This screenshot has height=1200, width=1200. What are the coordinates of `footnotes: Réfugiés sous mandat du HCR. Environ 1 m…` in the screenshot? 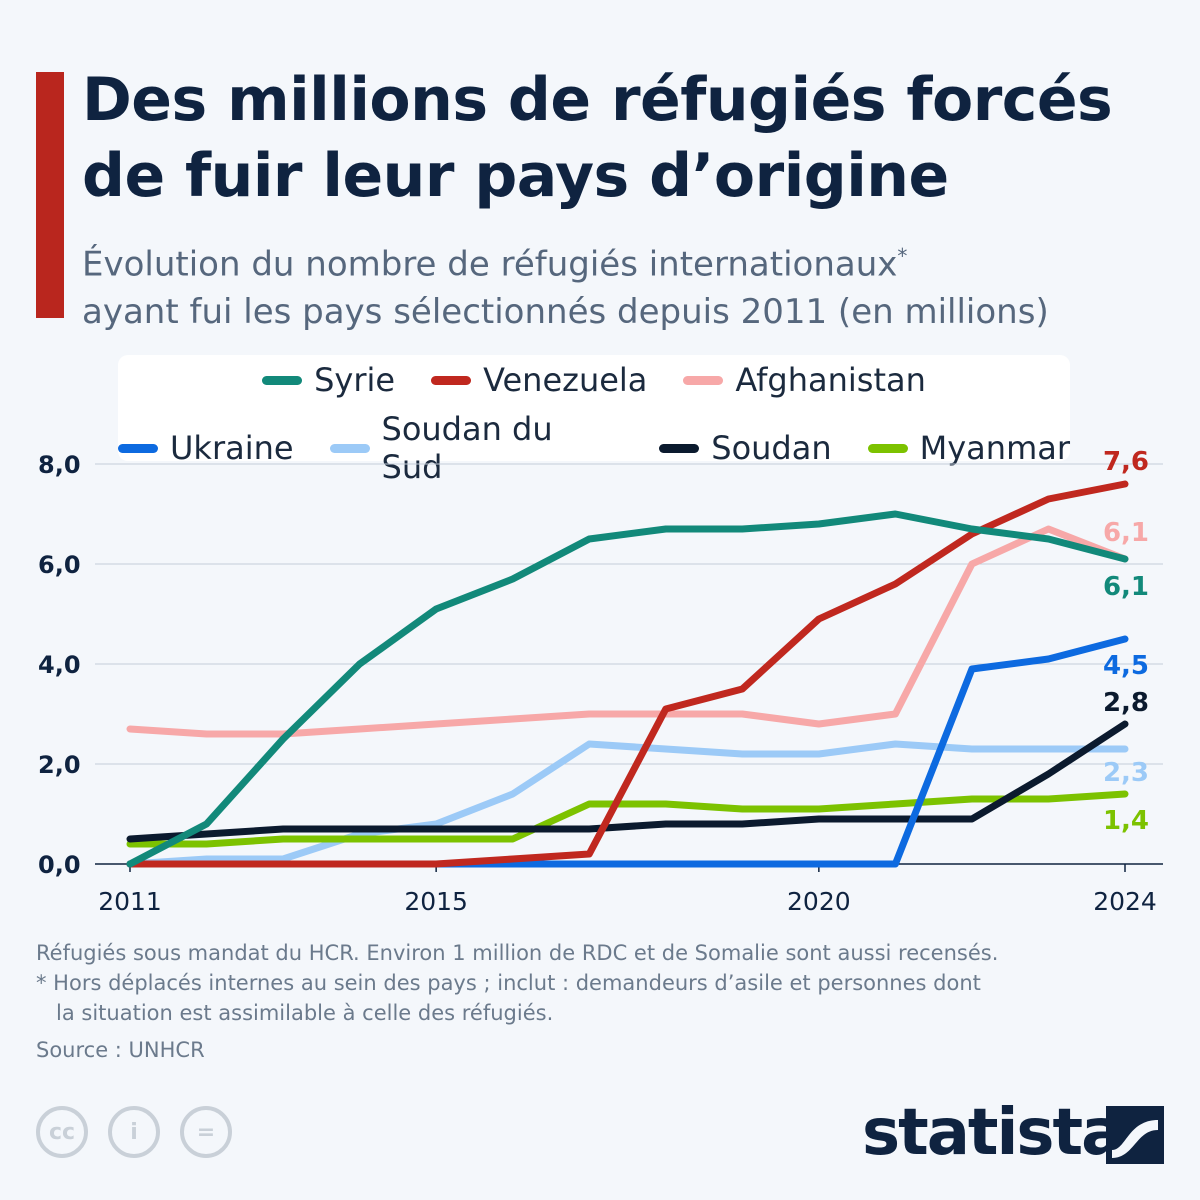 It's located at (517, 983).